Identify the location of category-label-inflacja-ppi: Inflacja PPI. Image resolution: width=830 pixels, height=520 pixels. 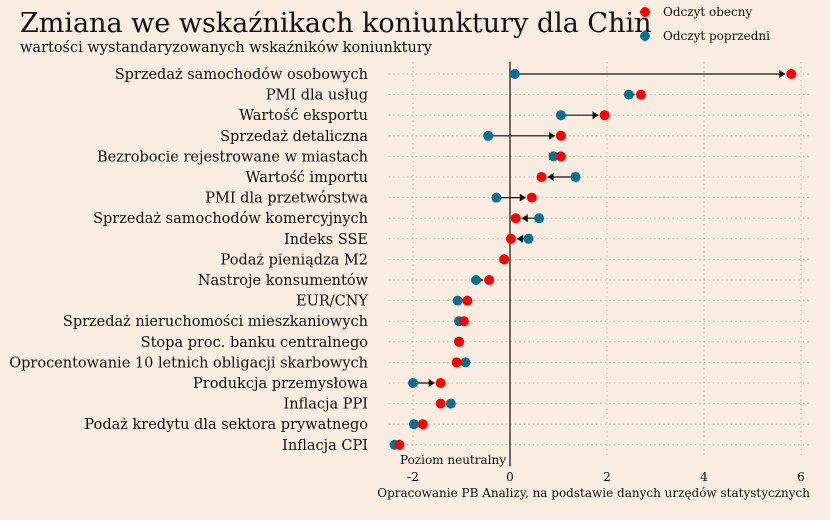
(326, 405).